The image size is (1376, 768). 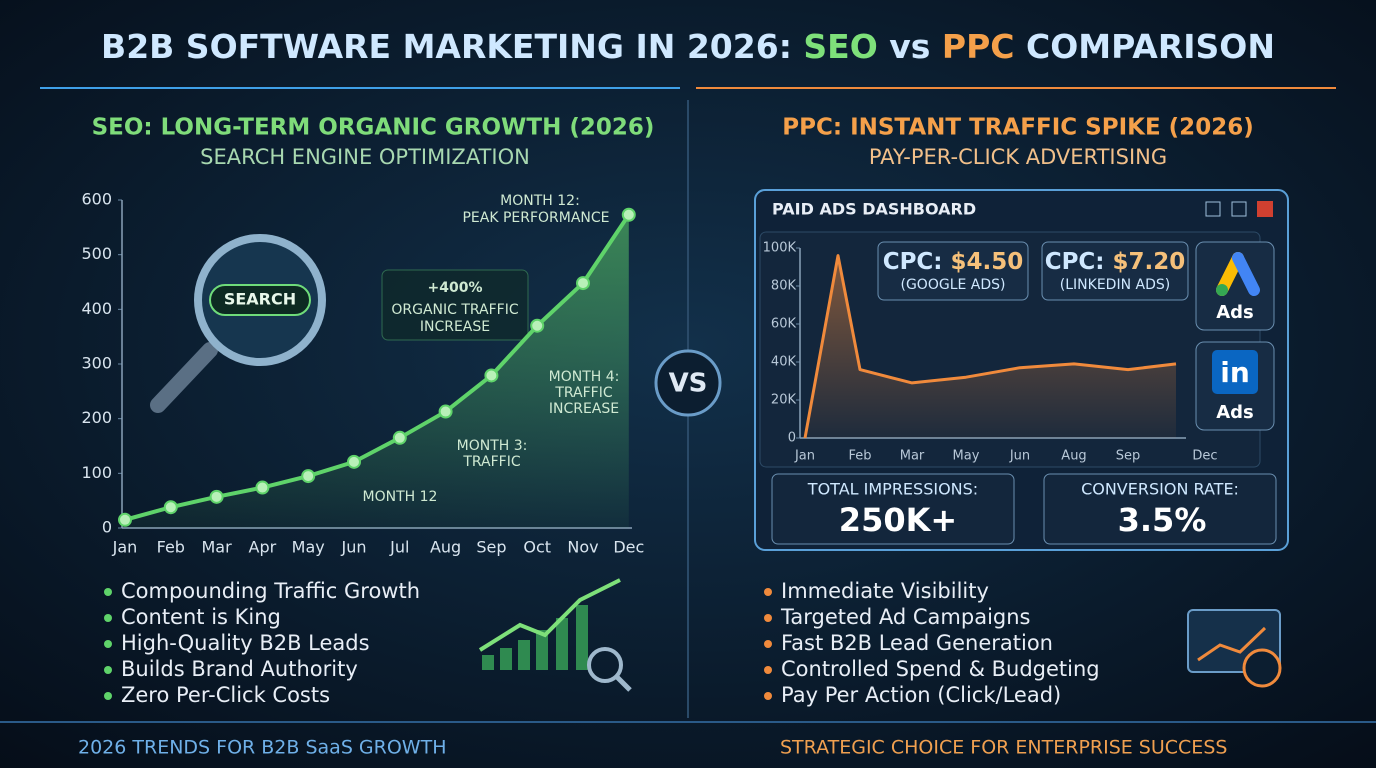 I want to click on annotation: PEAK PERFORMANCE, so click(x=535, y=218).